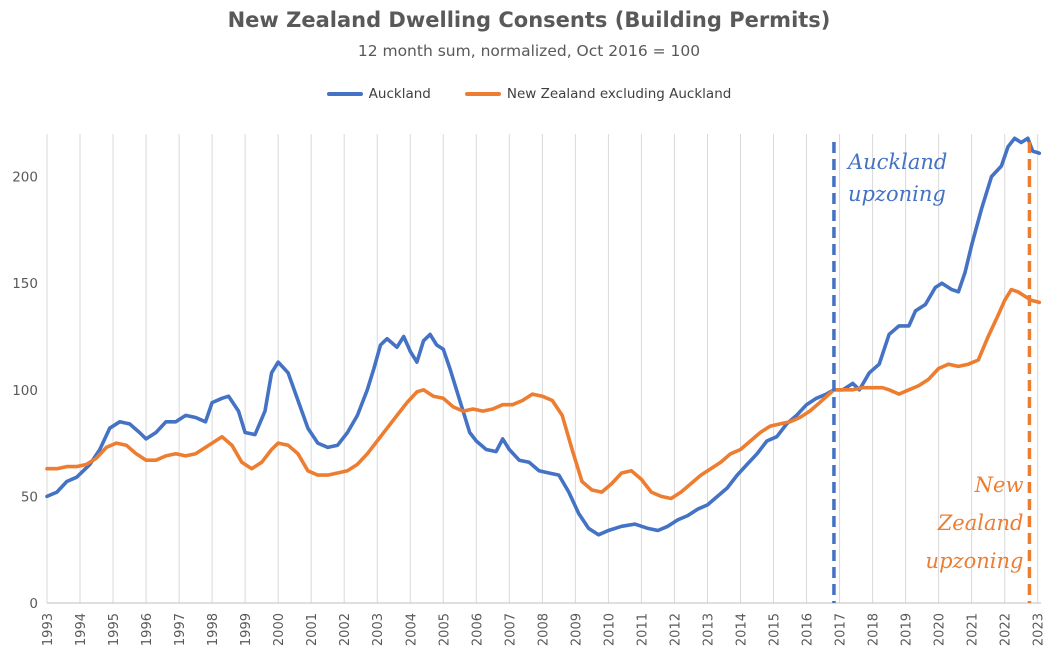 This screenshot has width=1058, height=661. What do you see at coordinates (576, 629) in the screenshot?
I see `x-tick-label: 2009` at bounding box center [576, 629].